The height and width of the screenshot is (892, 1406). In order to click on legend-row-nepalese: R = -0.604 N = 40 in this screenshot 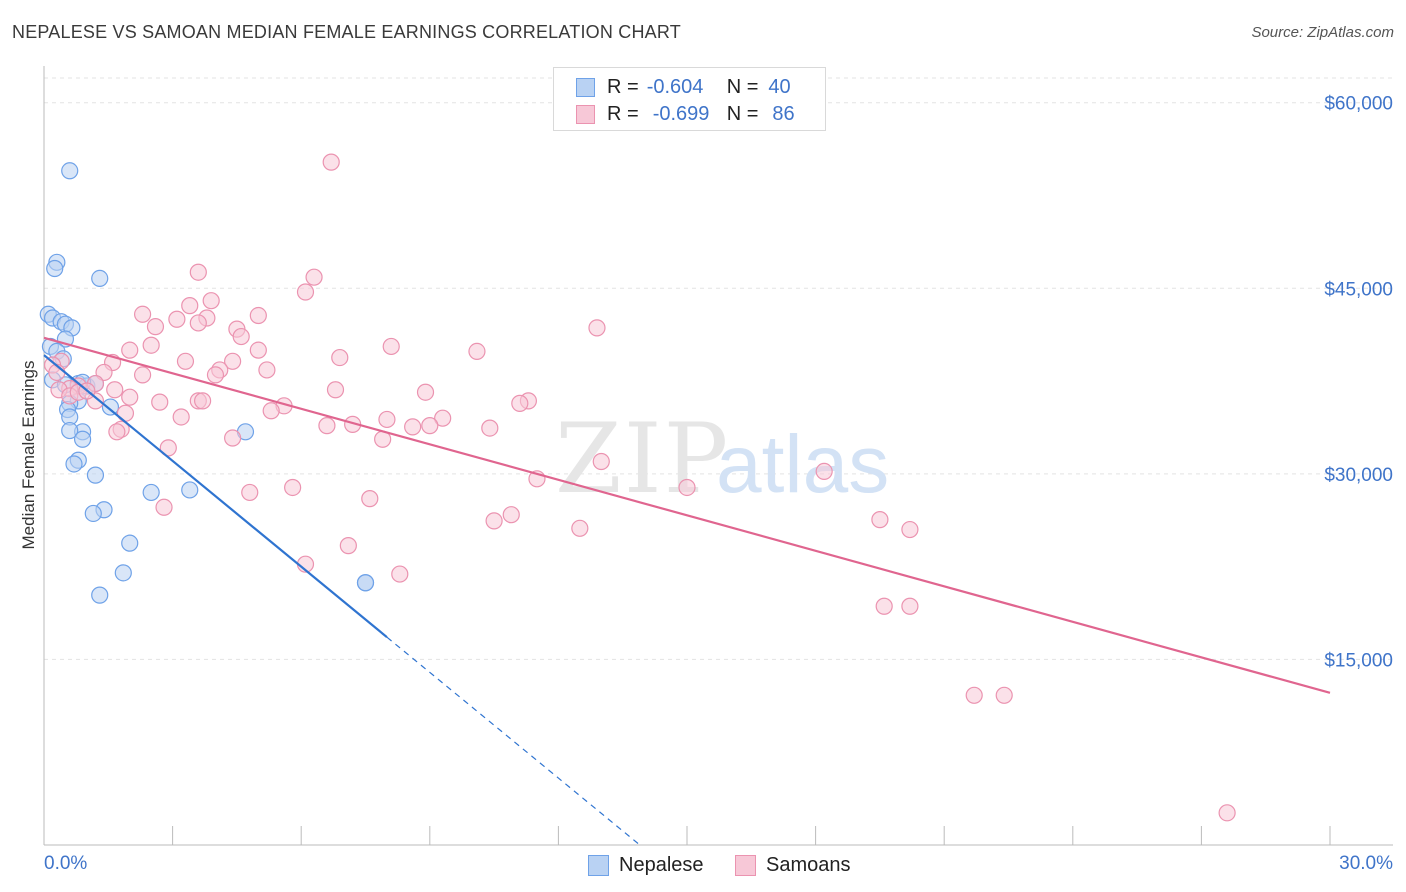, I will do `click(683, 87)`.